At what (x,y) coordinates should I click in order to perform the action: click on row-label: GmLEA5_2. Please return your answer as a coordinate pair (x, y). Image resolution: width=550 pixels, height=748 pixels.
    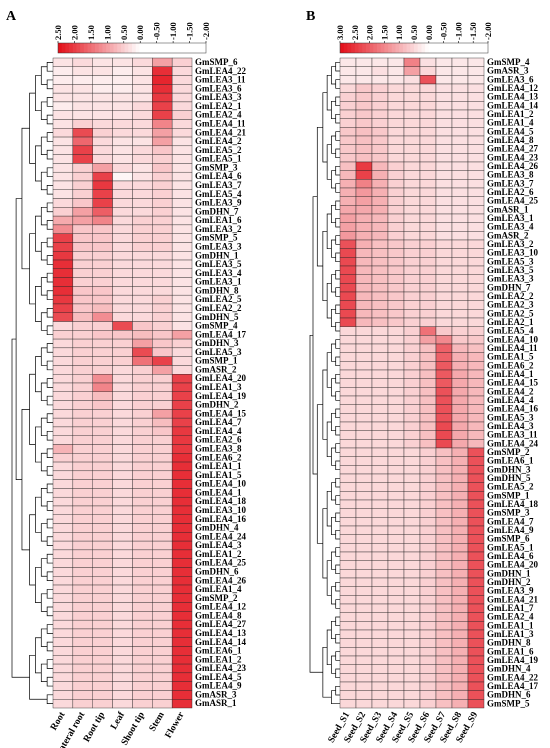
    Looking at the image, I should click on (218, 150).